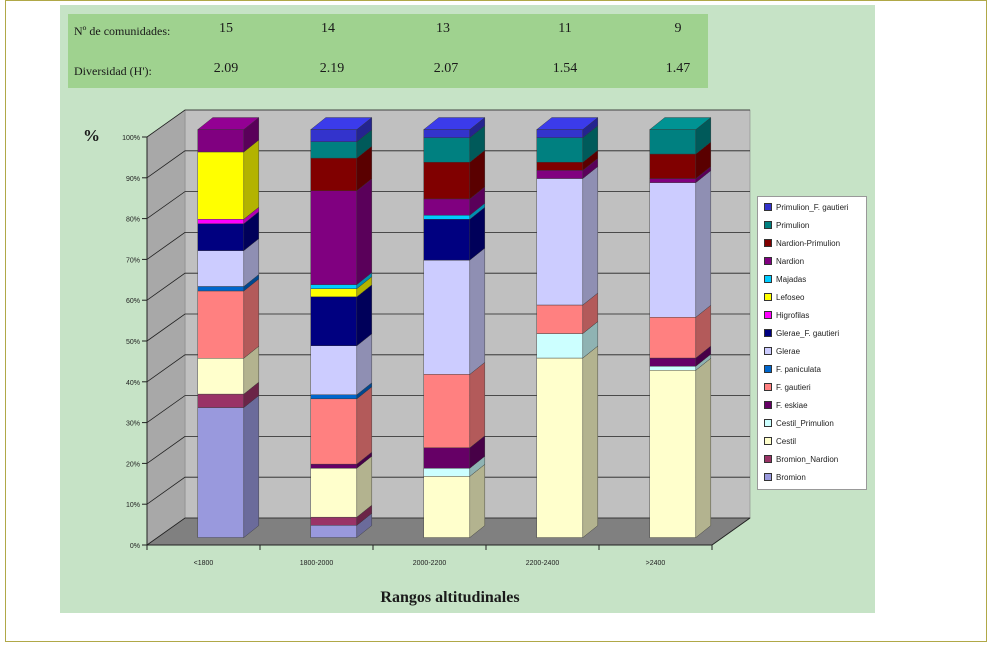 The image size is (994, 647). What do you see at coordinates (801, 333) in the screenshot?
I see `legend-item: Glerae_F. gautieri` at bounding box center [801, 333].